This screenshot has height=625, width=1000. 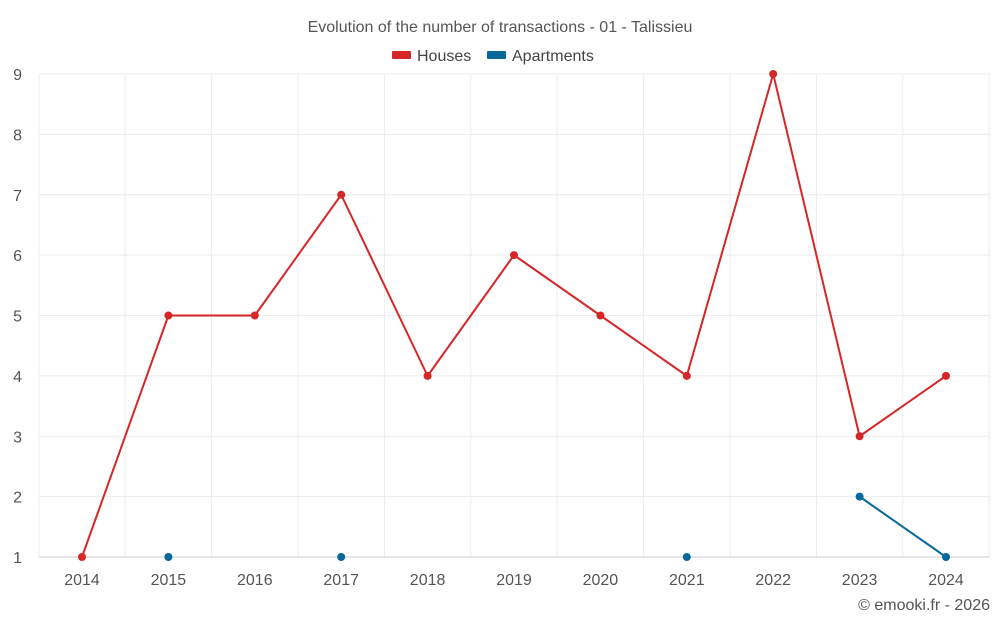 I want to click on legend-swatch-apartments, so click(x=496, y=55).